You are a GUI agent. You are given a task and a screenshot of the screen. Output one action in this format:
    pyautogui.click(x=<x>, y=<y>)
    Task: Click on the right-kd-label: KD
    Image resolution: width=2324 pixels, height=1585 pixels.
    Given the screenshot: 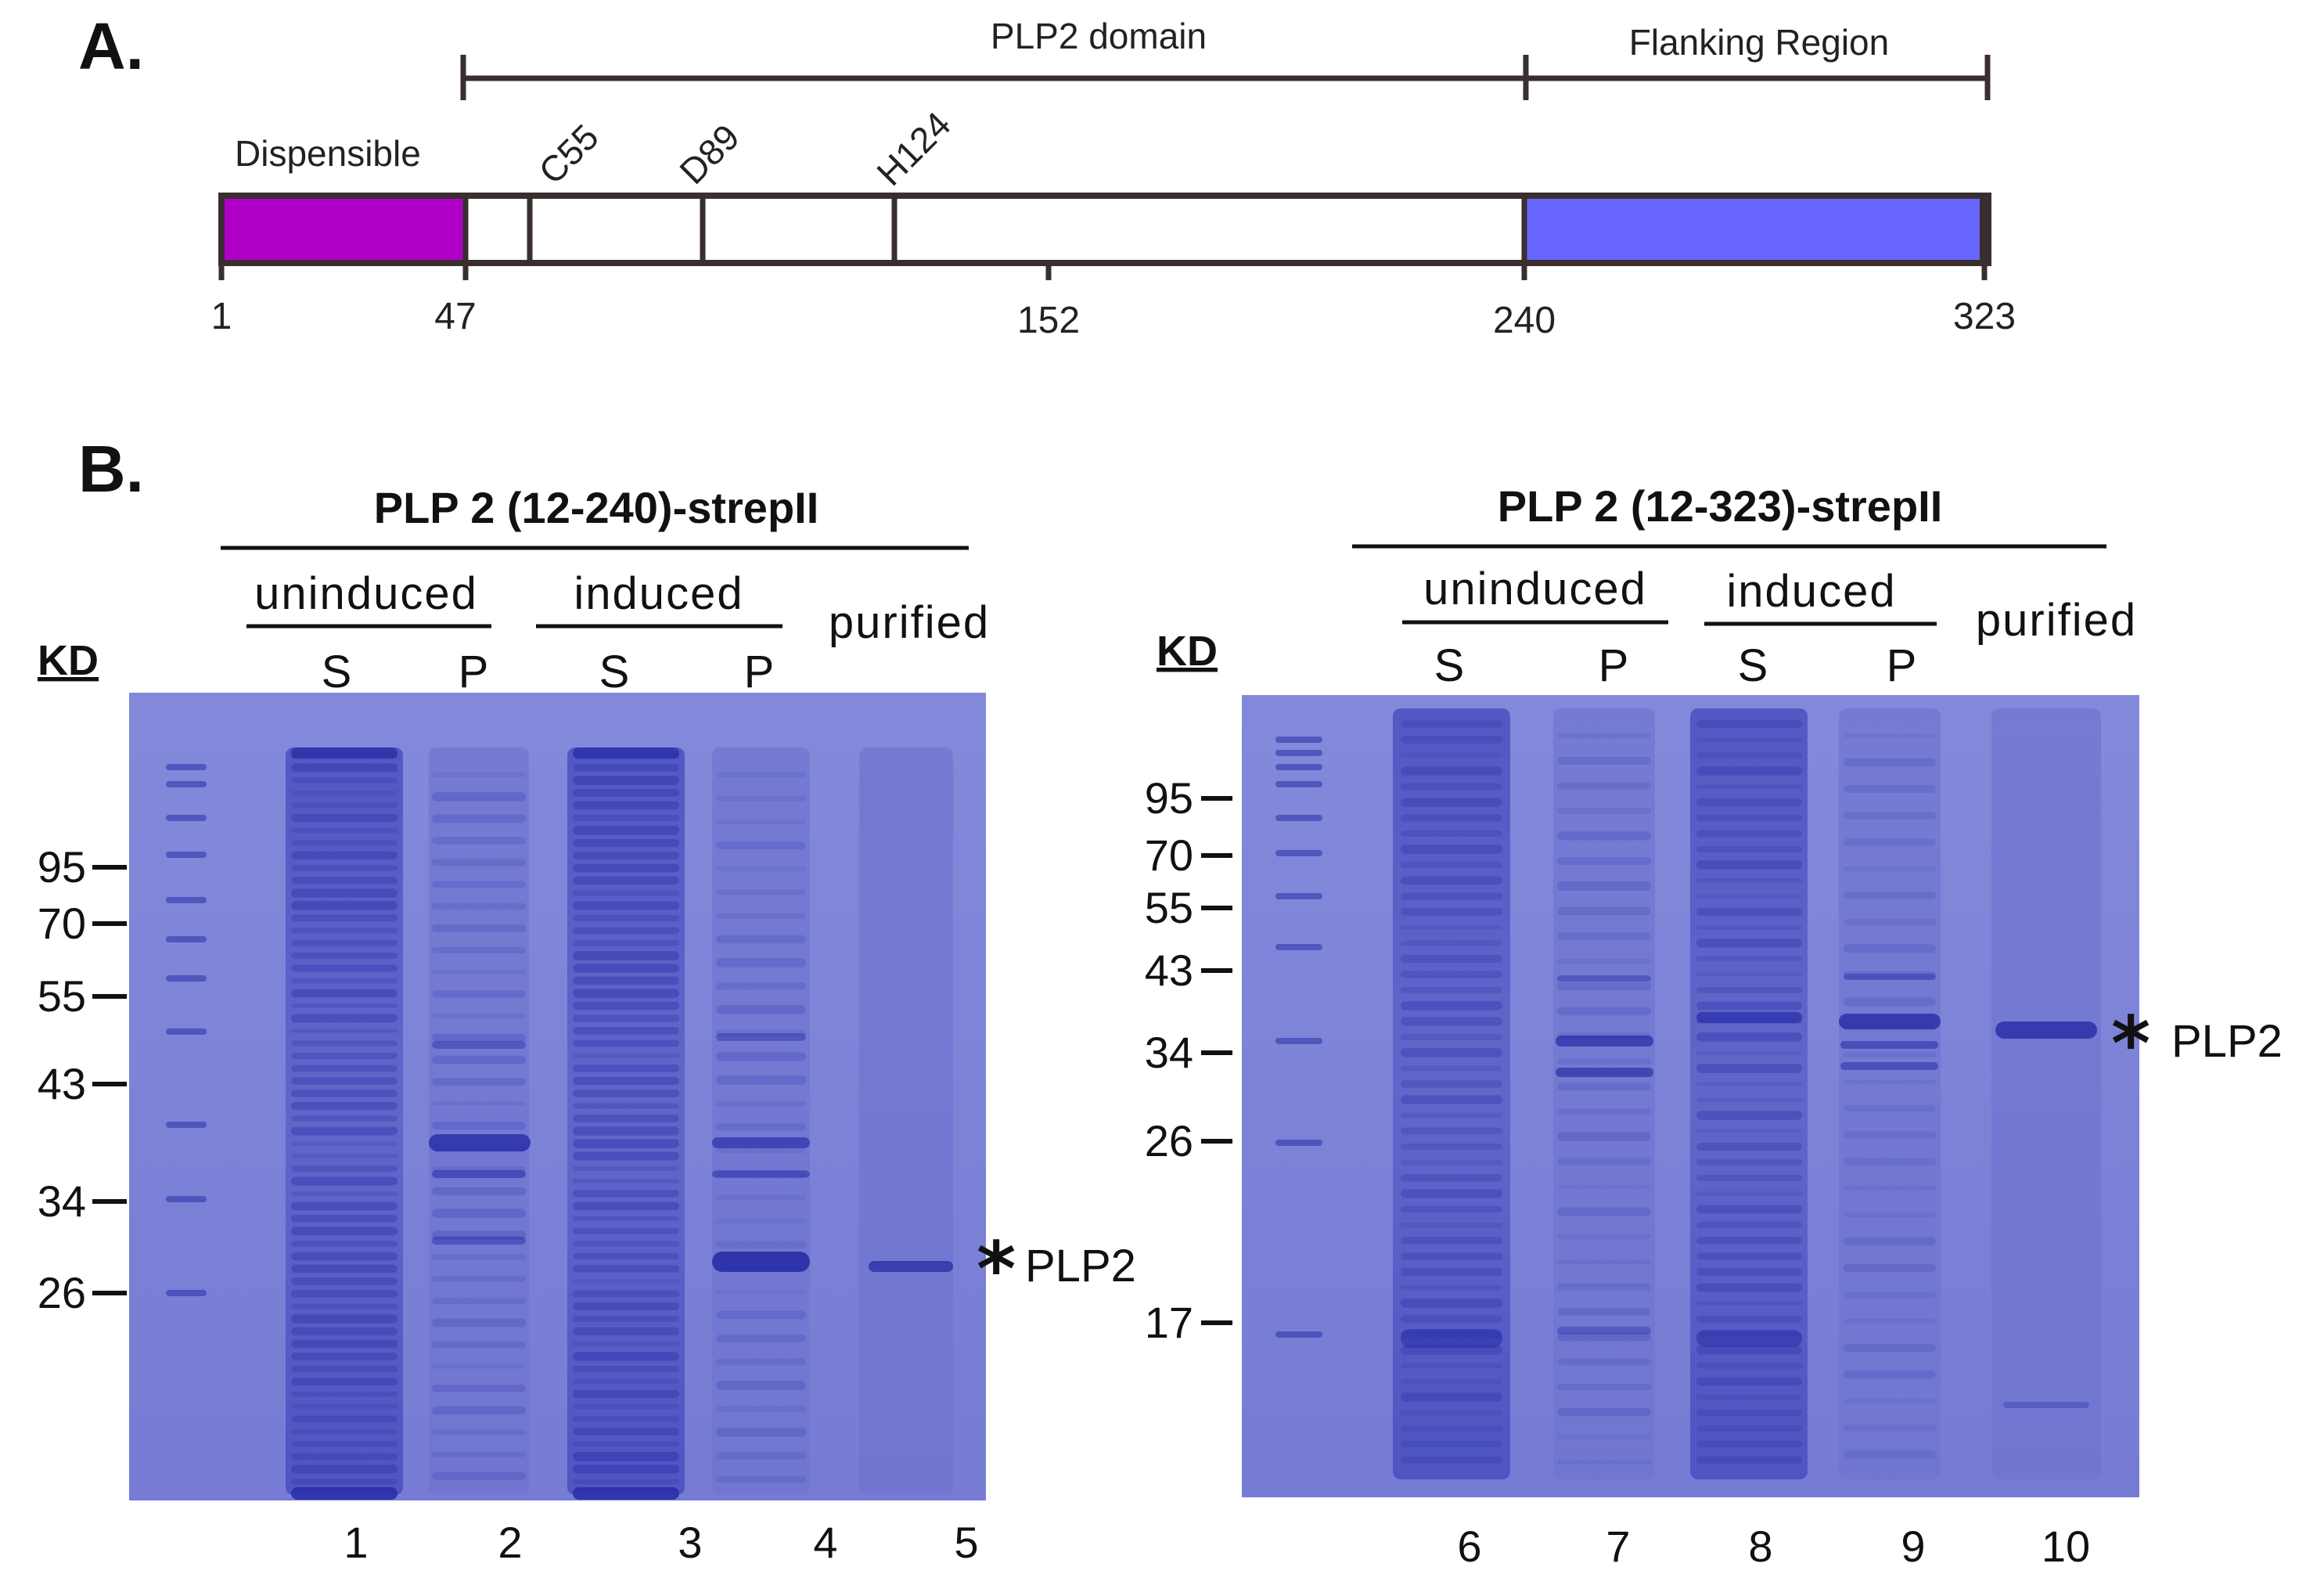 What is the action you would take?
    pyautogui.click(x=1187, y=651)
    